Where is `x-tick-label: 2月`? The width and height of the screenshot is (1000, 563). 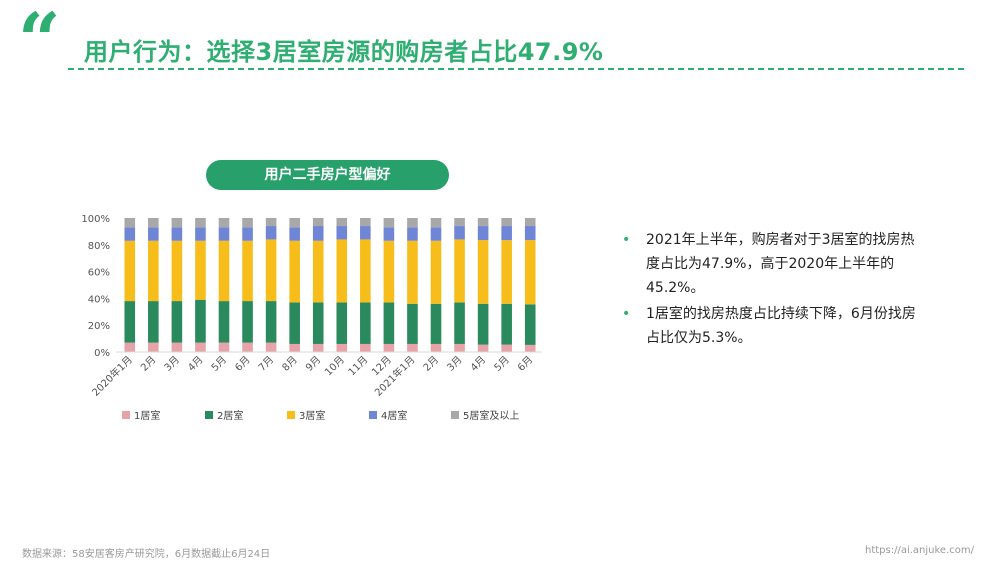
x-tick-label: 2月 is located at coordinates (431, 364).